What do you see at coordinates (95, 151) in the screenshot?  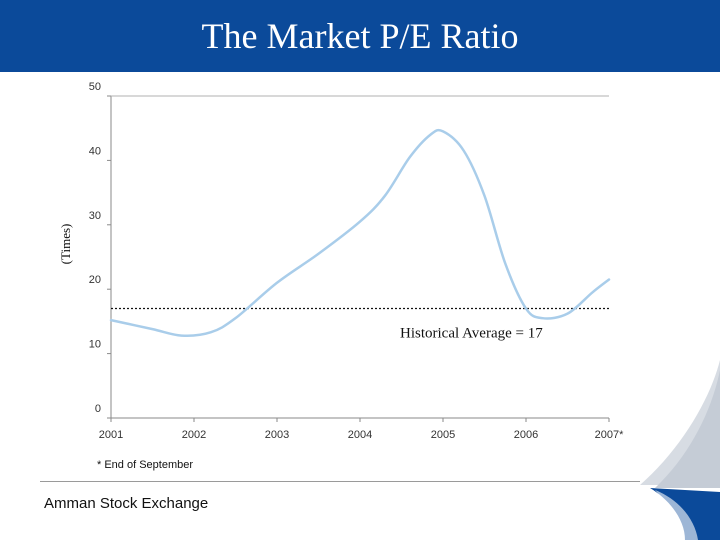 I see `y-tick-label: 40` at bounding box center [95, 151].